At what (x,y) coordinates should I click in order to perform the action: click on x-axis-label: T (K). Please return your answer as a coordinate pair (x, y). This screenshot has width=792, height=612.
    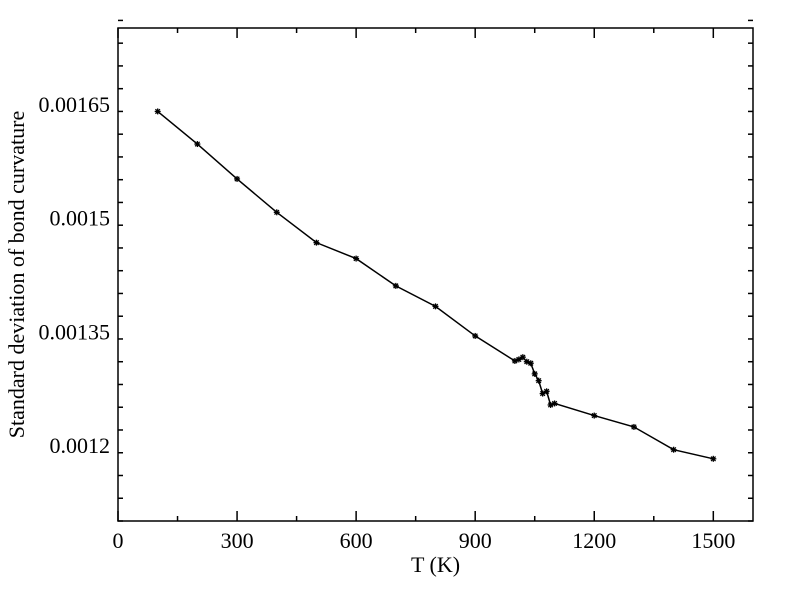
    Looking at the image, I should click on (435, 564).